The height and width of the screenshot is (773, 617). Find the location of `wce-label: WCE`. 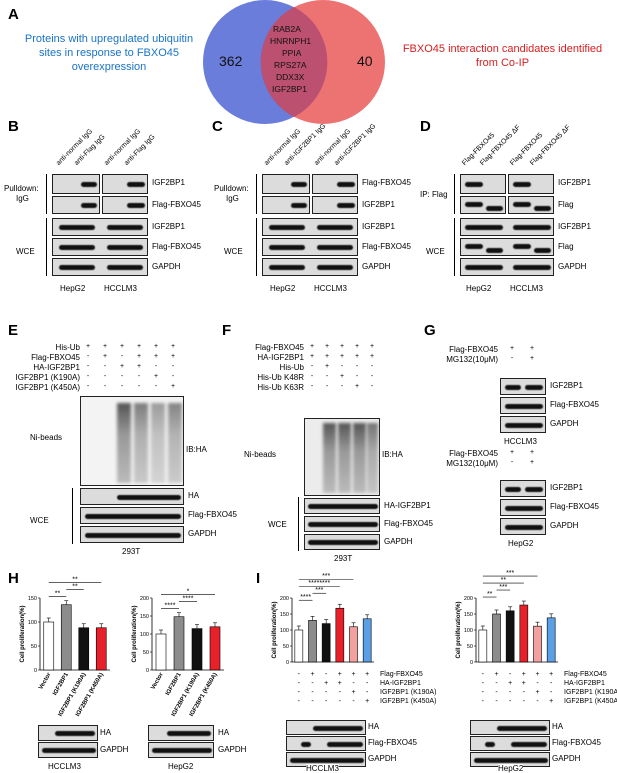

wce-label: WCE is located at coordinates (277, 524).